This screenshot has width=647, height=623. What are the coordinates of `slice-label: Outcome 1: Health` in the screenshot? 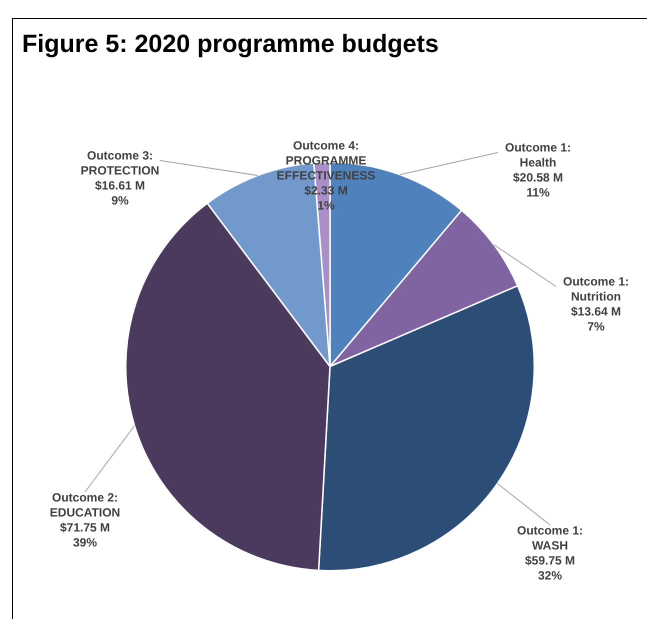 It's located at (538, 155).